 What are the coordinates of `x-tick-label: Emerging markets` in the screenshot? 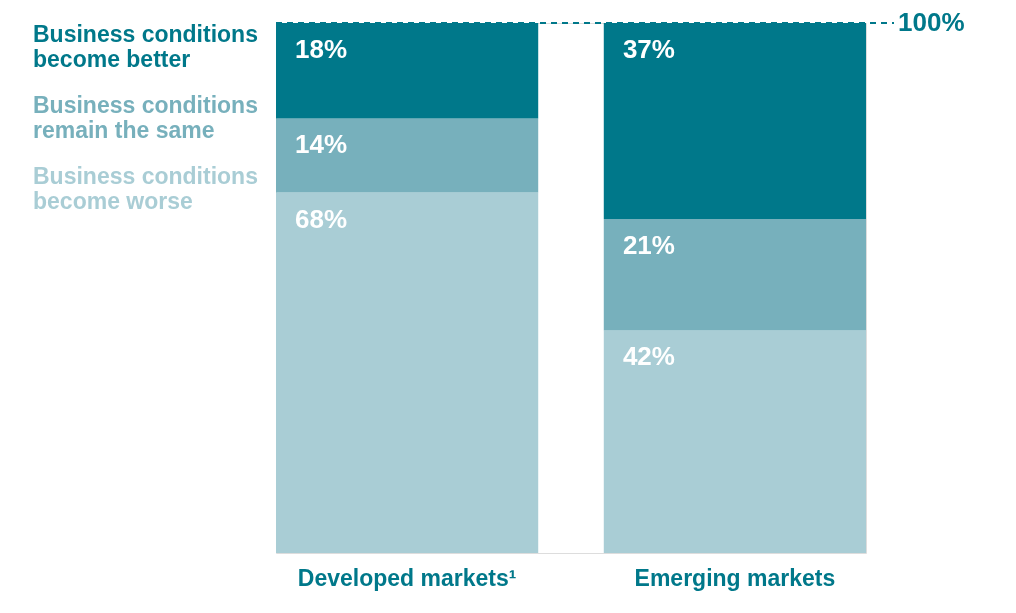 It's located at (735, 577).